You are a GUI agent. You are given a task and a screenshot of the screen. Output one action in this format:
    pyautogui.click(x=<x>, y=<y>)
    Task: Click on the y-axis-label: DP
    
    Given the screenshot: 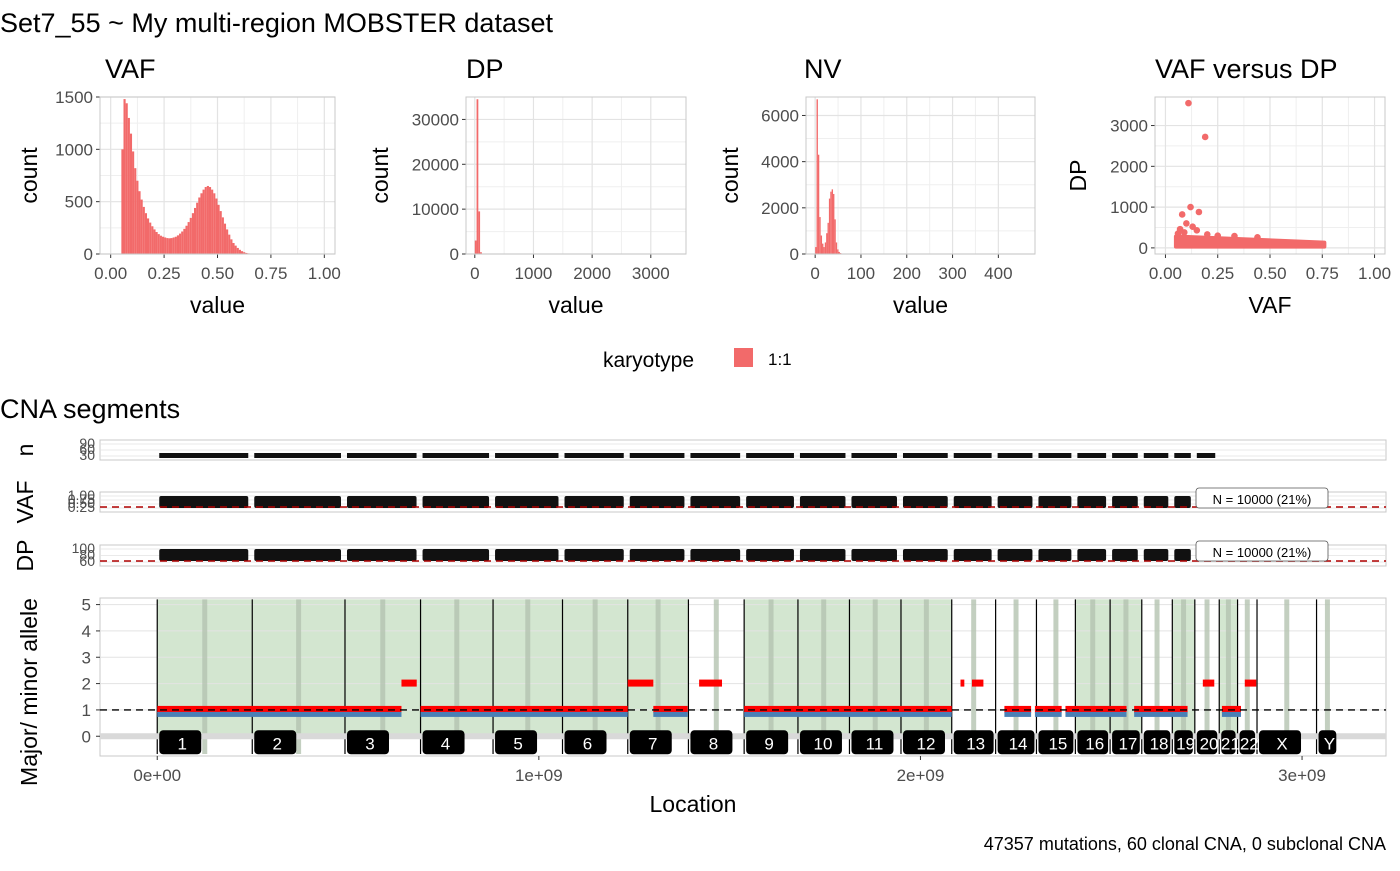 What is the action you would take?
    pyautogui.click(x=1078, y=176)
    